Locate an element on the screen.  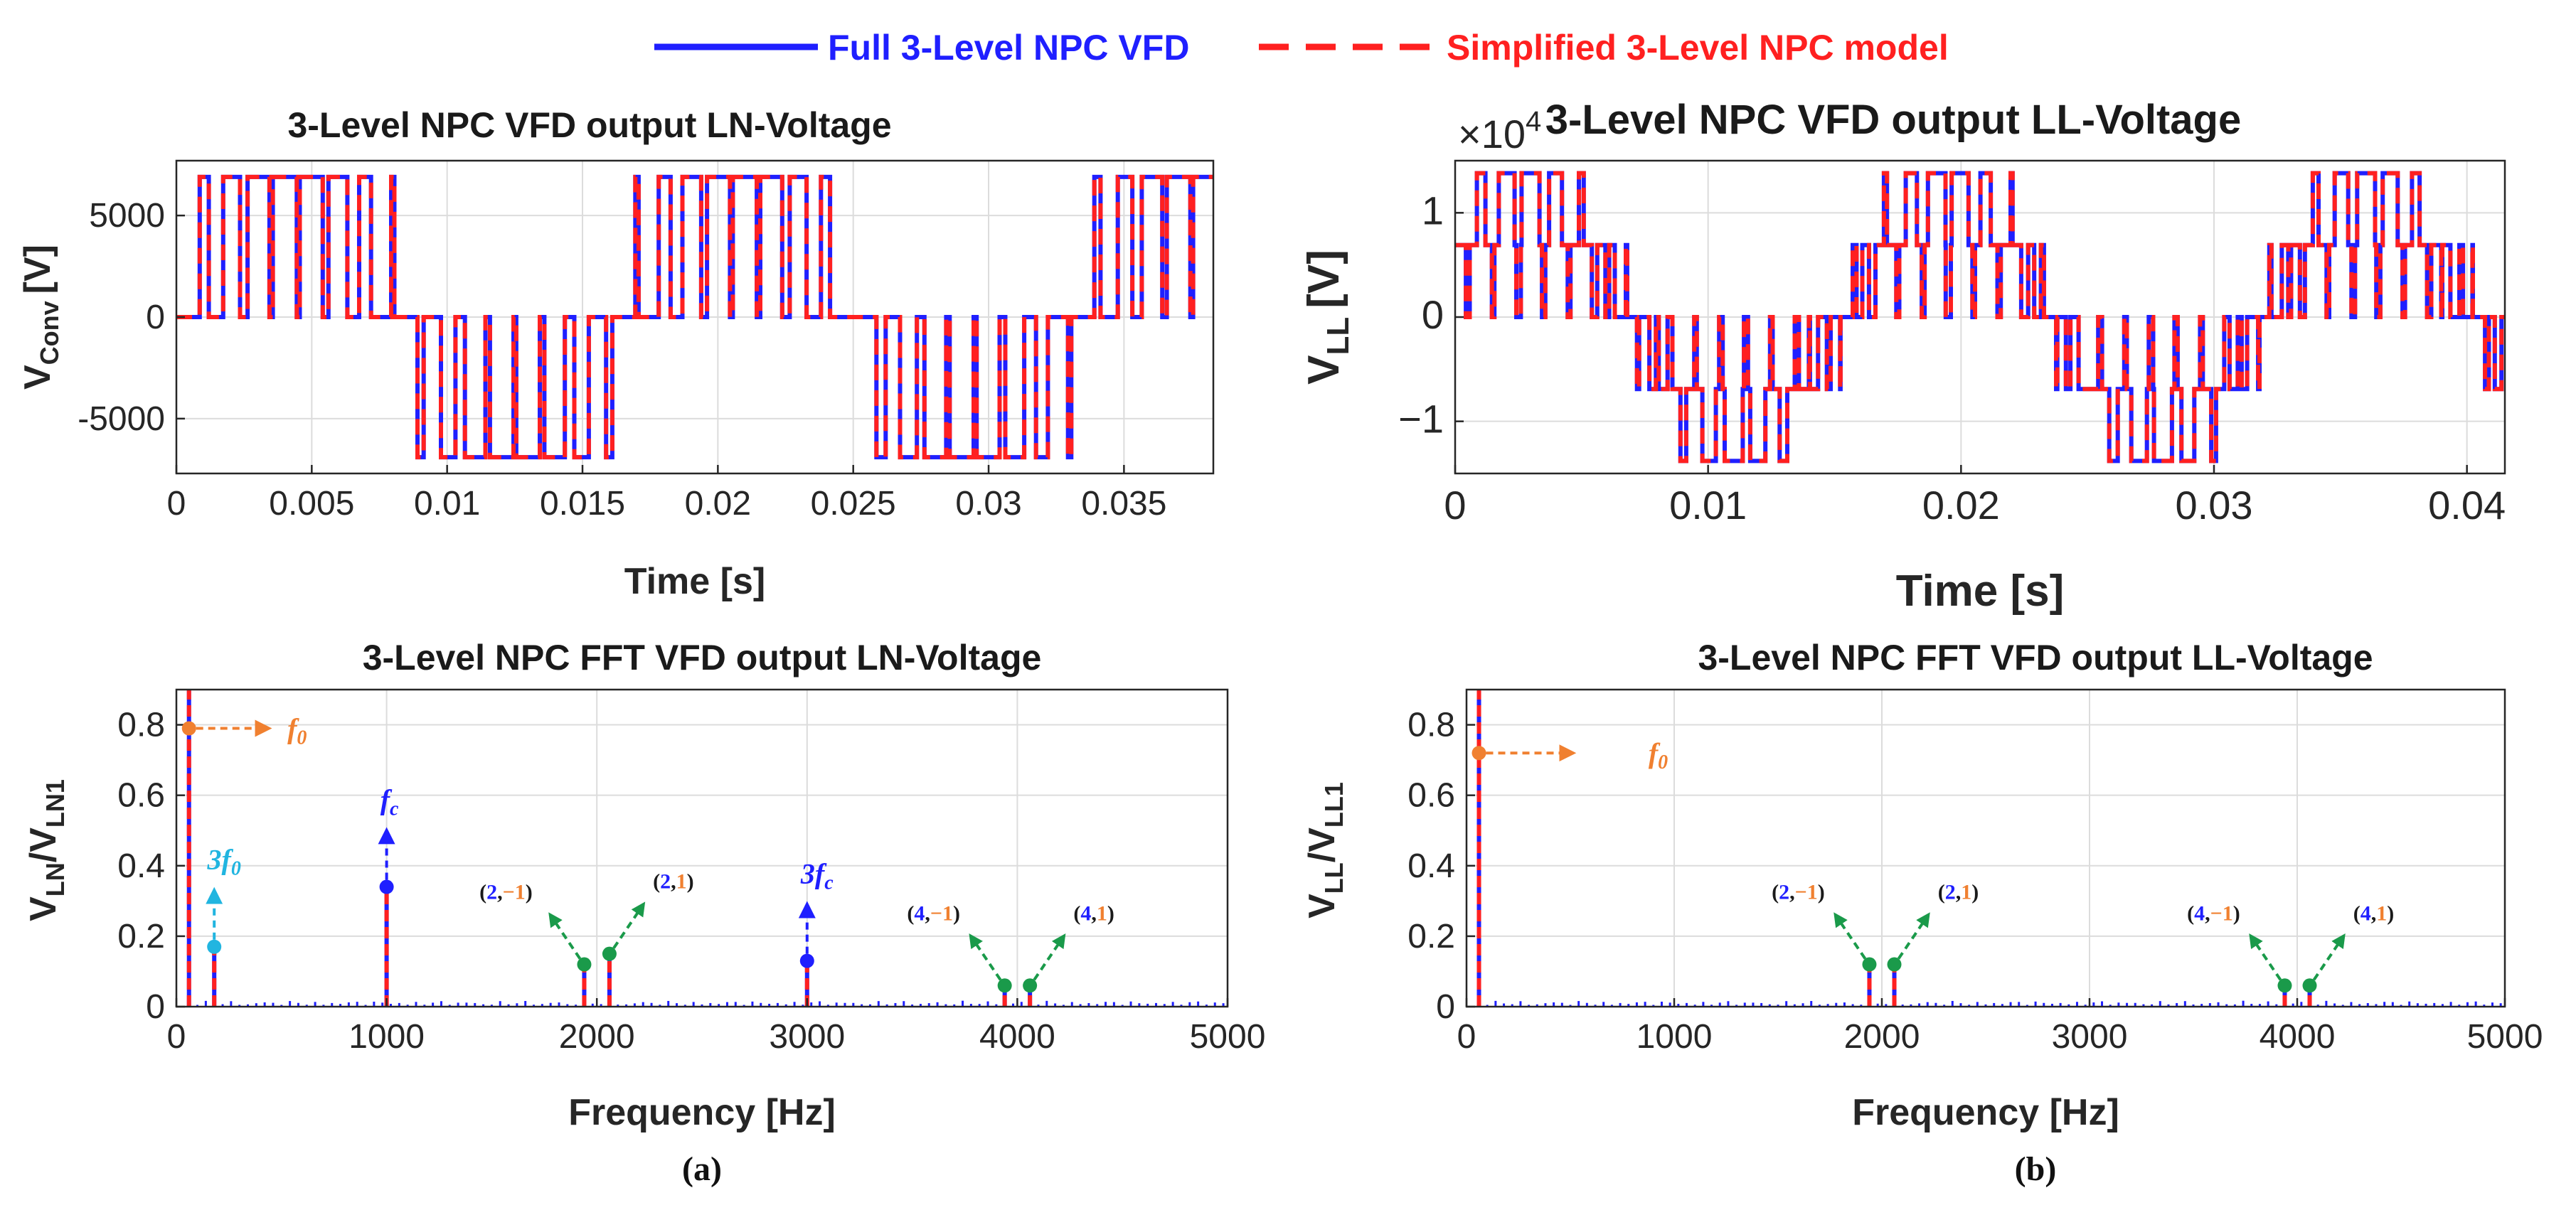
chart-ln-fft-title: 3-Level NPC FFT VFD output LN-Voltage is located at coordinates (702, 658).